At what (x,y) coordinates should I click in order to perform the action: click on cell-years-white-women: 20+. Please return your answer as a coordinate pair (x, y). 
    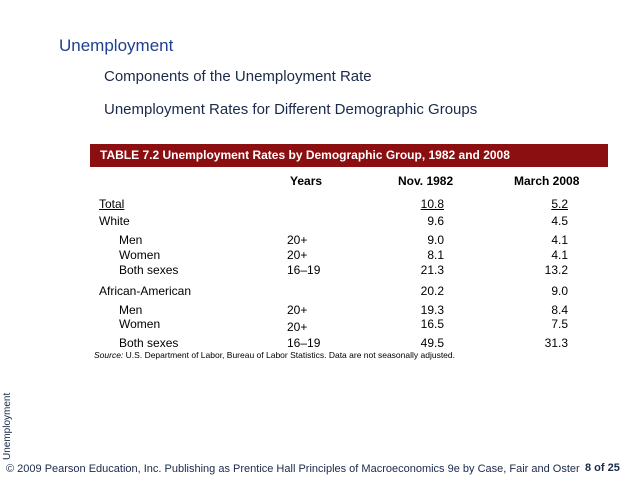
    Looking at the image, I should click on (297, 255).